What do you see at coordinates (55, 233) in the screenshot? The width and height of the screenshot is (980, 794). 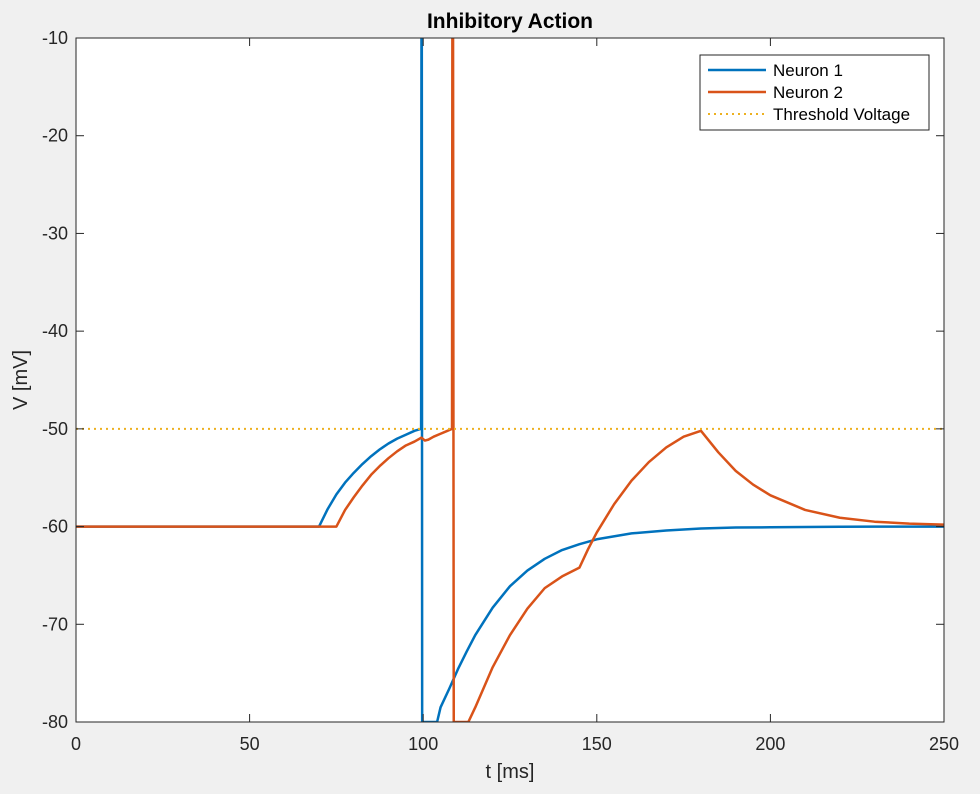 I see `y-tick-label: -30` at bounding box center [55, 233].